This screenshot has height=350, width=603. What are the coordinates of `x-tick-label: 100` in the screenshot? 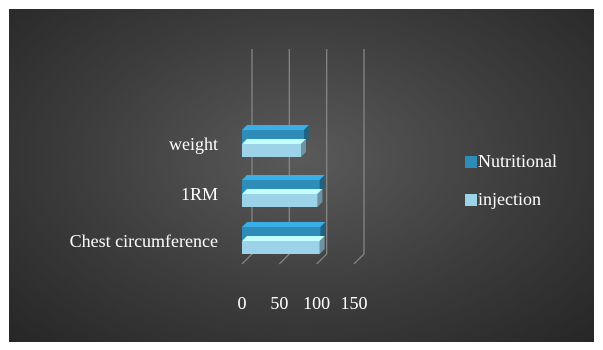 It's located at (316, 303).